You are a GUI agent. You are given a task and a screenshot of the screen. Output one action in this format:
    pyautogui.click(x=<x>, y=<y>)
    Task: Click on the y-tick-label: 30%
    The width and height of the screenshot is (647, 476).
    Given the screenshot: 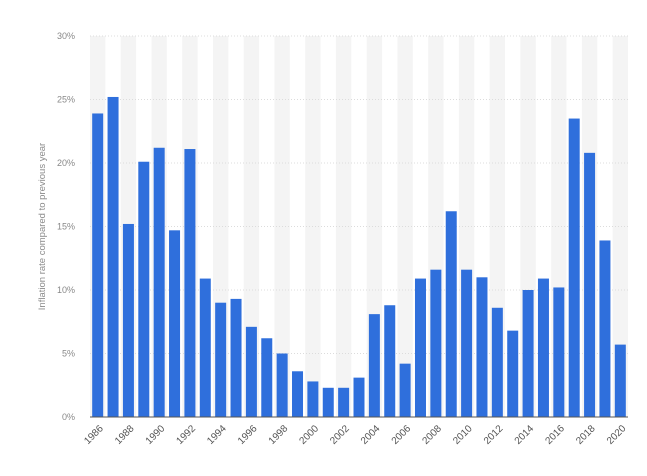 What is the action you would take?
    pyautogui.click(x=66, y=36)
    